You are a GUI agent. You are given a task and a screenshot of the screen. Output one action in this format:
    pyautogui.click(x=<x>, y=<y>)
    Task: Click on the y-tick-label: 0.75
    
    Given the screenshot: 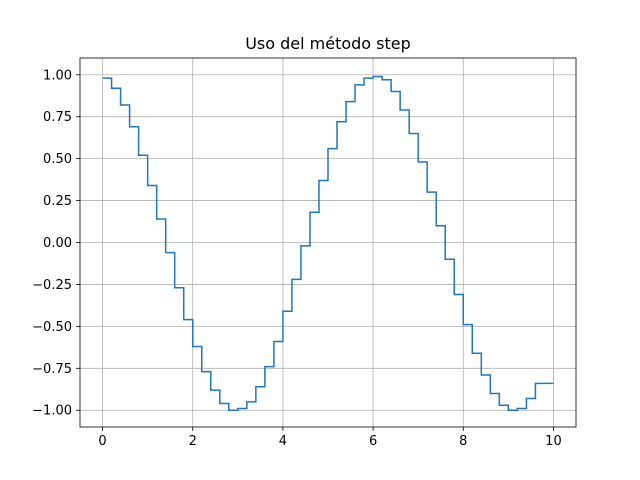 What is the action you would take?
    pyautogui.click(x=57, y=117)
    